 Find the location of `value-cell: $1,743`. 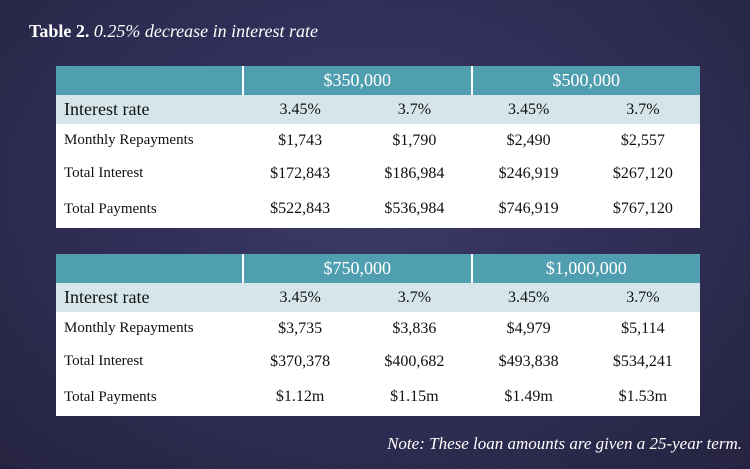

value-cell: $1,743 is located at coordinates (300, 140).